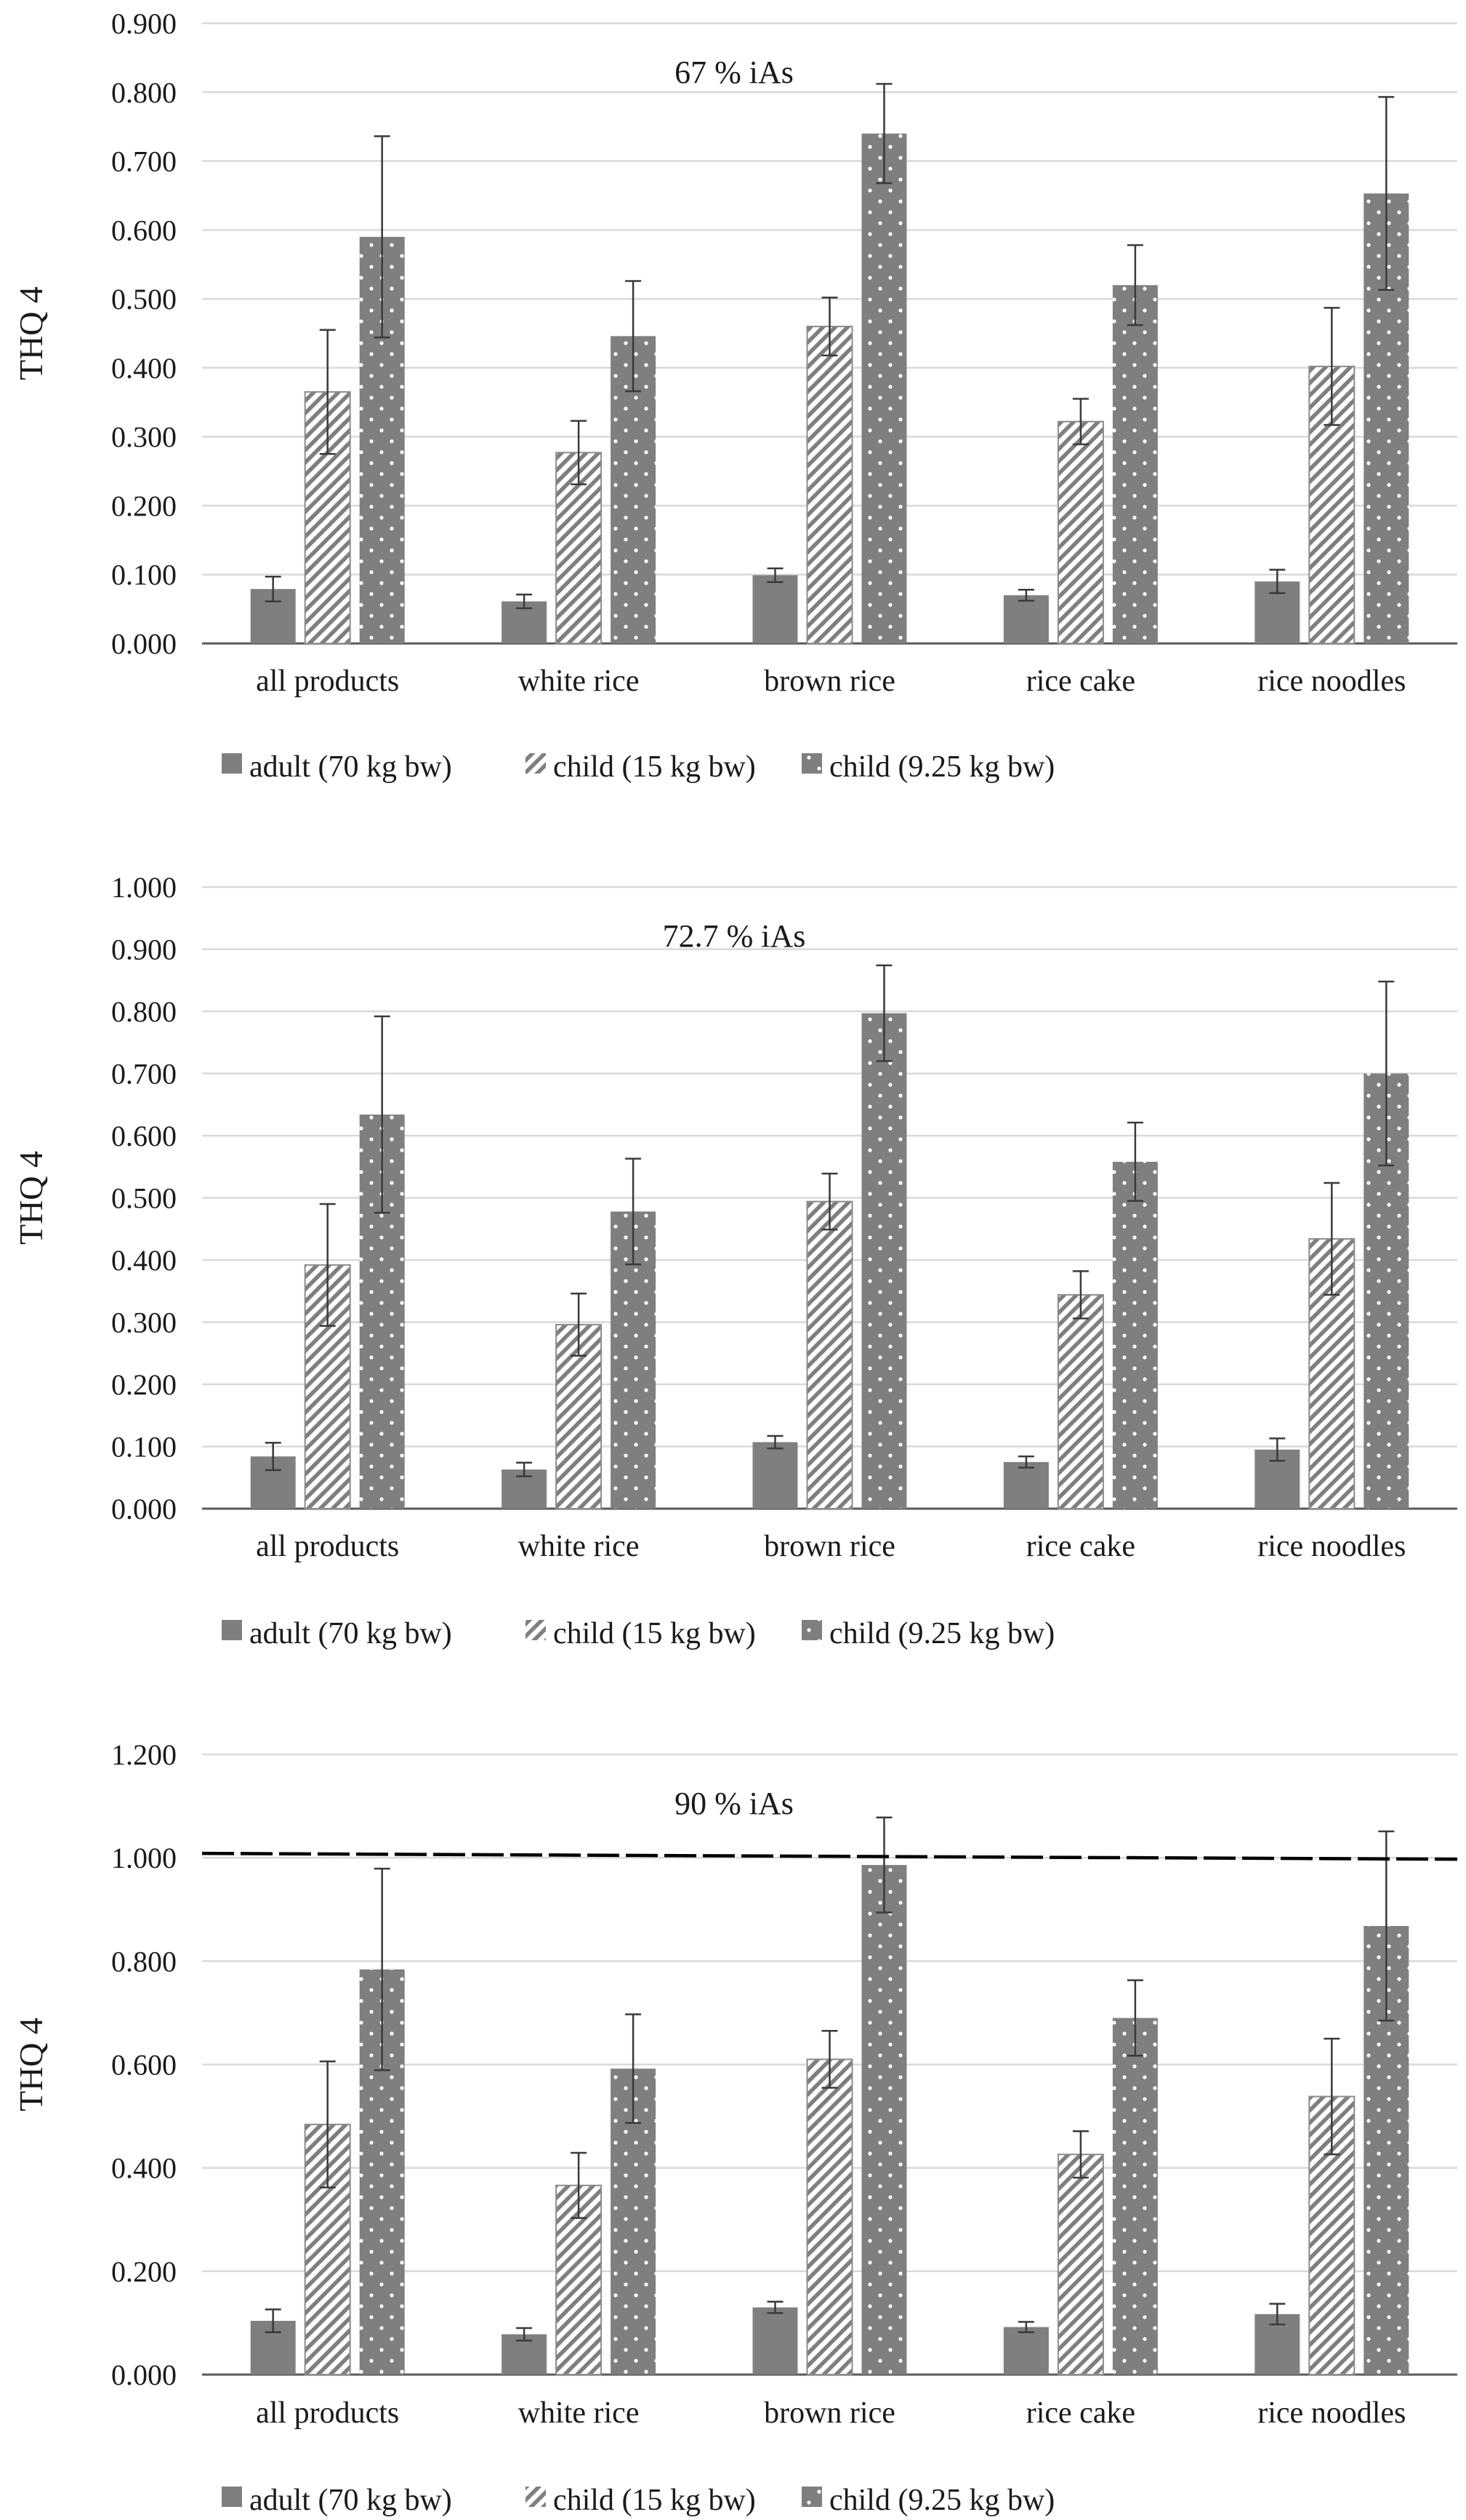  Describe the element at coordinates (734, 1803) in the screenshot. I see `chart-title: 90 % iAs` at that location.